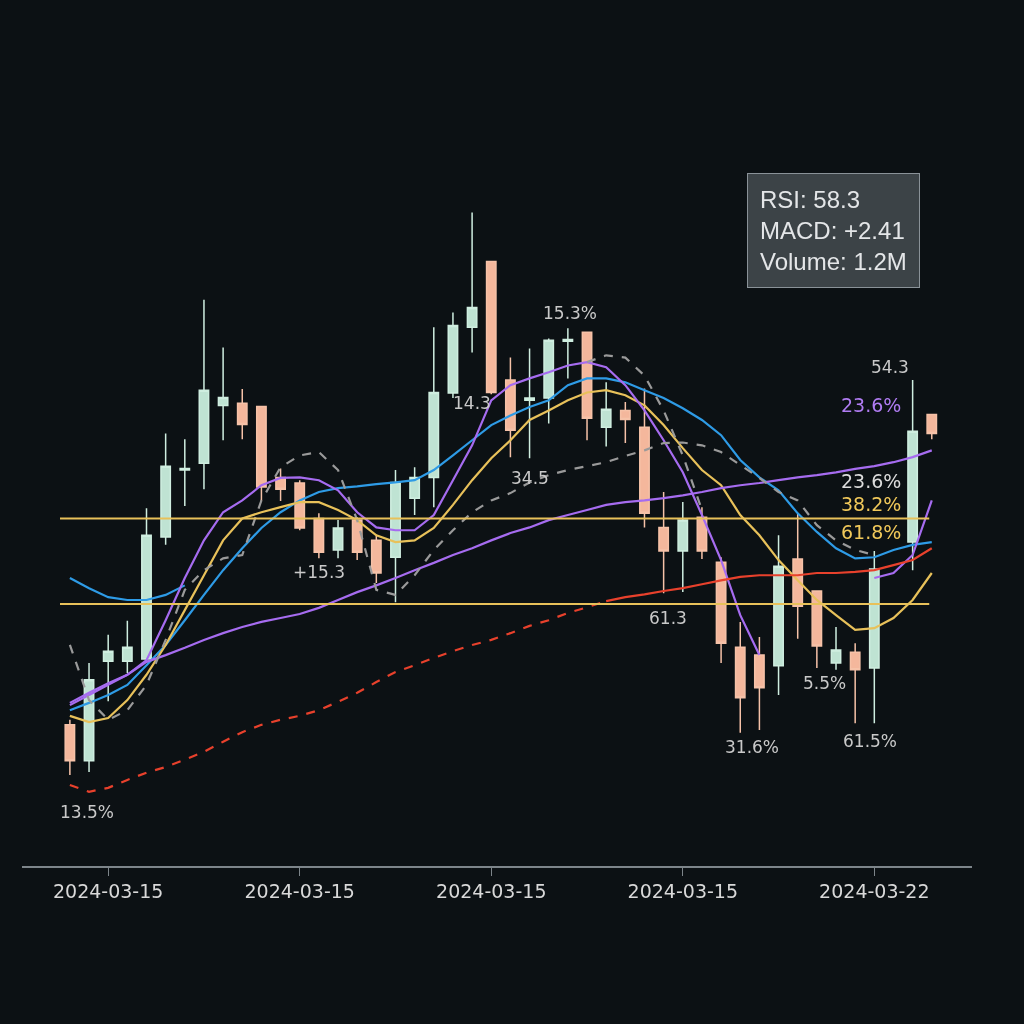 The width and height of the screenshot is (1024, 1024). What do you see at coordinates (472, 403) in the screenshot?
I see `annotation: 14.3` at bounding box center [472, 403].